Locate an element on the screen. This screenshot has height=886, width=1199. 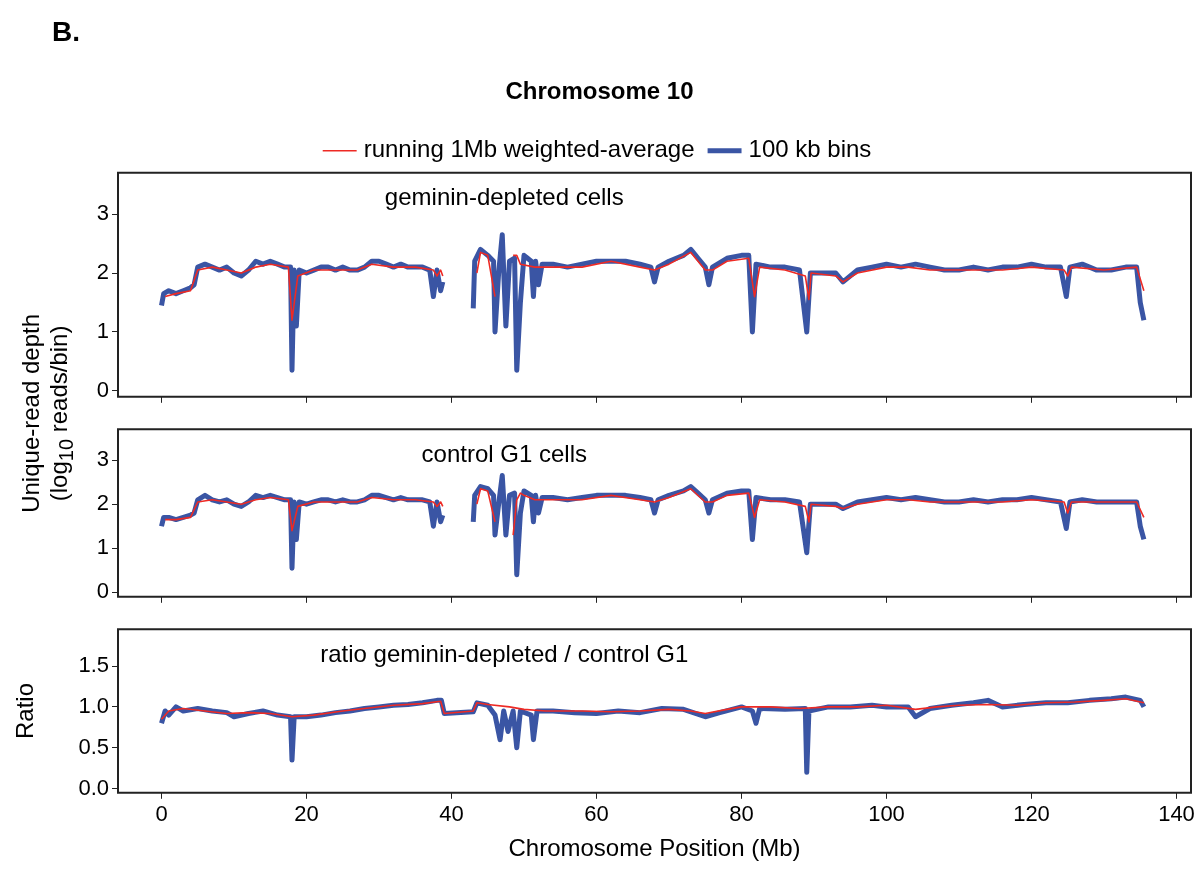
chart-subtitle: geminin-depleted cells is located at coordinates (504, 197).